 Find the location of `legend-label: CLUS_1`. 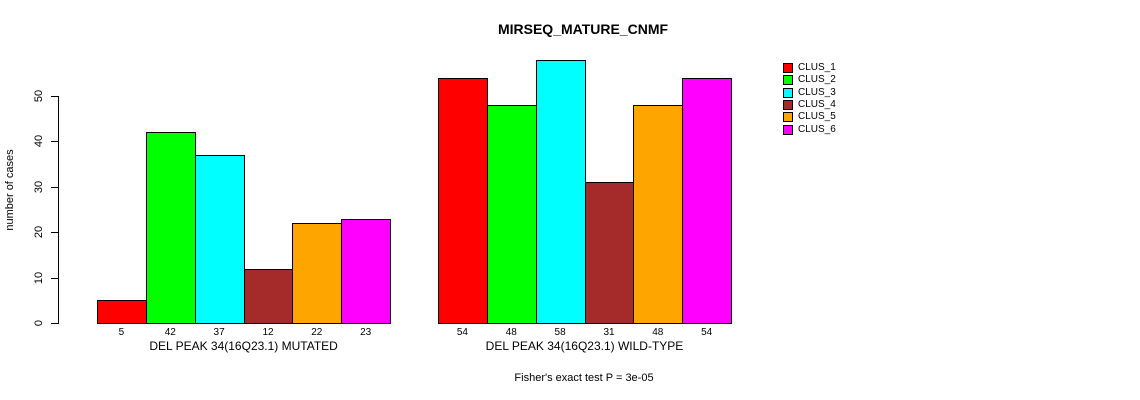

legend-label: CLUS_1 is located at coordinates (817, 68).